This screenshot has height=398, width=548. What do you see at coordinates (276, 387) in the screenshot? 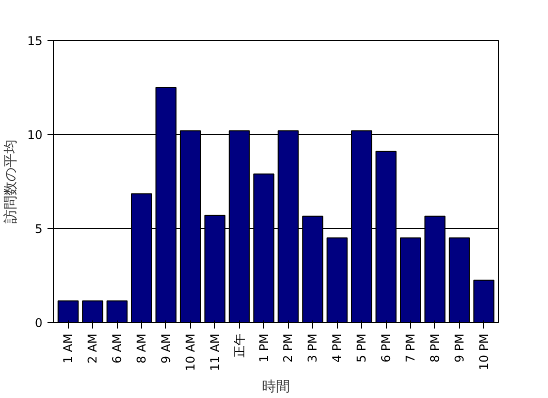
I see `x-axis-title: 時間` at bounding box center [276, 387].